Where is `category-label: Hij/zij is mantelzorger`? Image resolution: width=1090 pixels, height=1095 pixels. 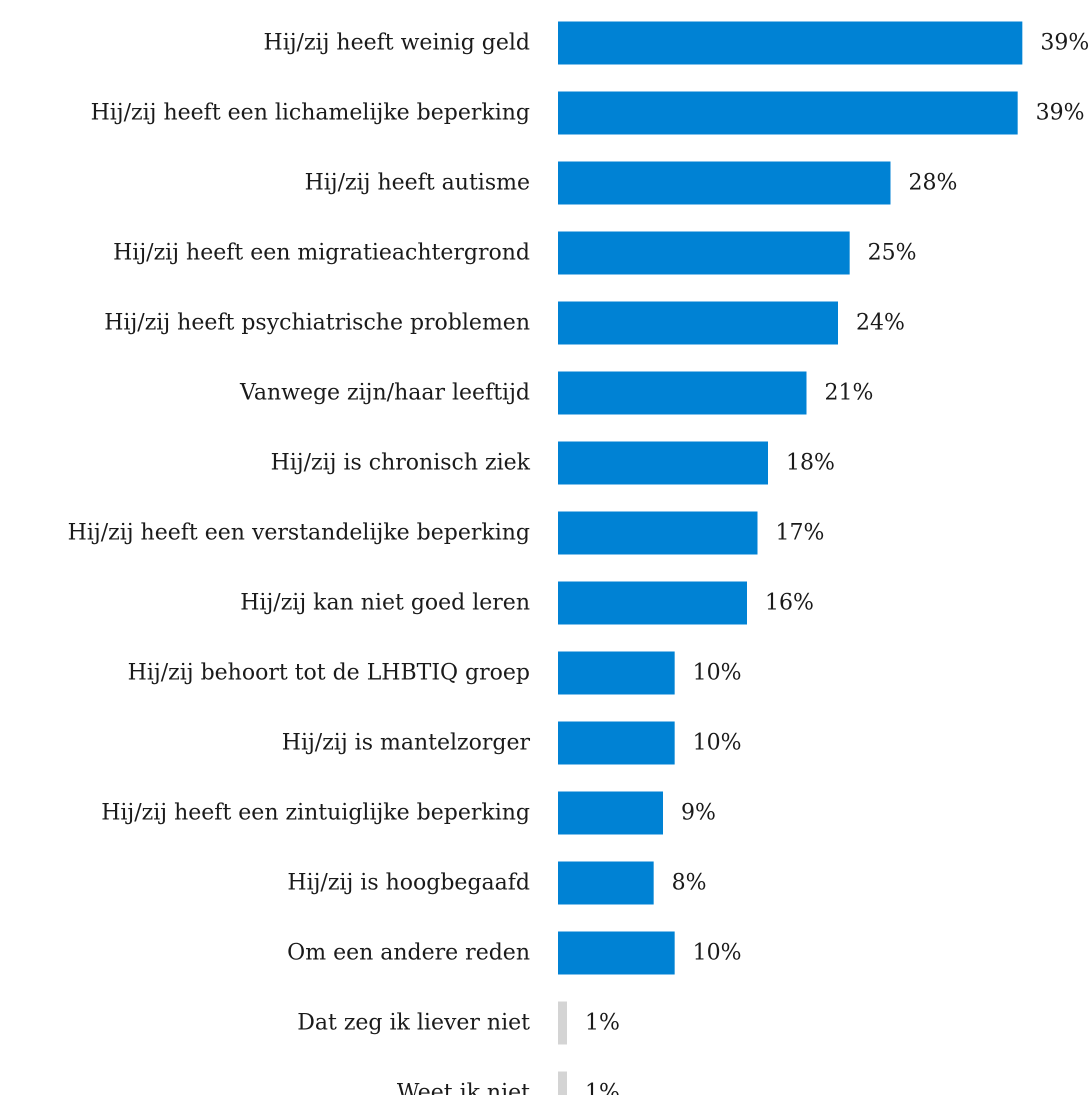
category-label: Hij/zij is mantelzorger is located at coordinates (406, 743).